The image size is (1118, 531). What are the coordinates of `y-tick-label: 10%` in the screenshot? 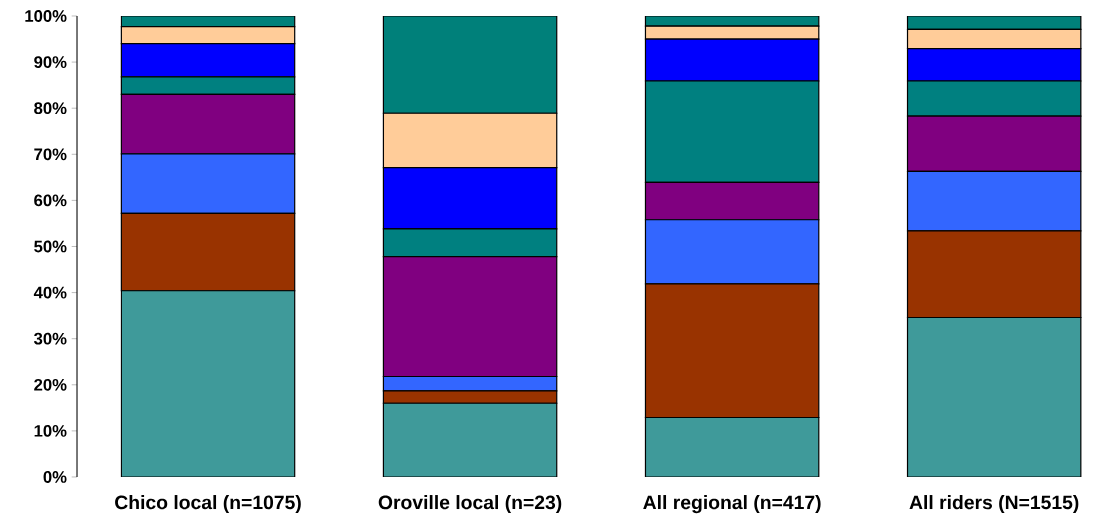 It's located at (50, 431).